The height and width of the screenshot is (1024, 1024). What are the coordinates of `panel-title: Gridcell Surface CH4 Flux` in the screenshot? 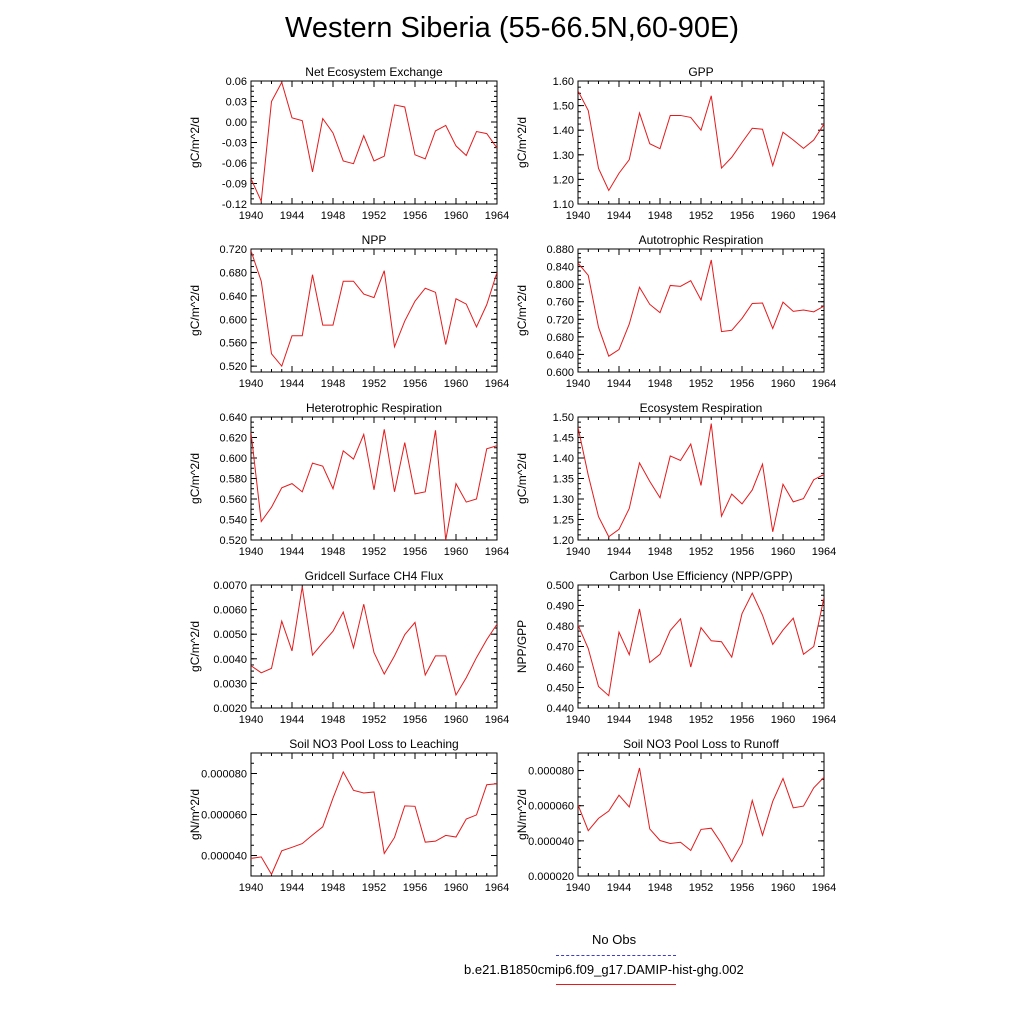 It's located at (374, 576).